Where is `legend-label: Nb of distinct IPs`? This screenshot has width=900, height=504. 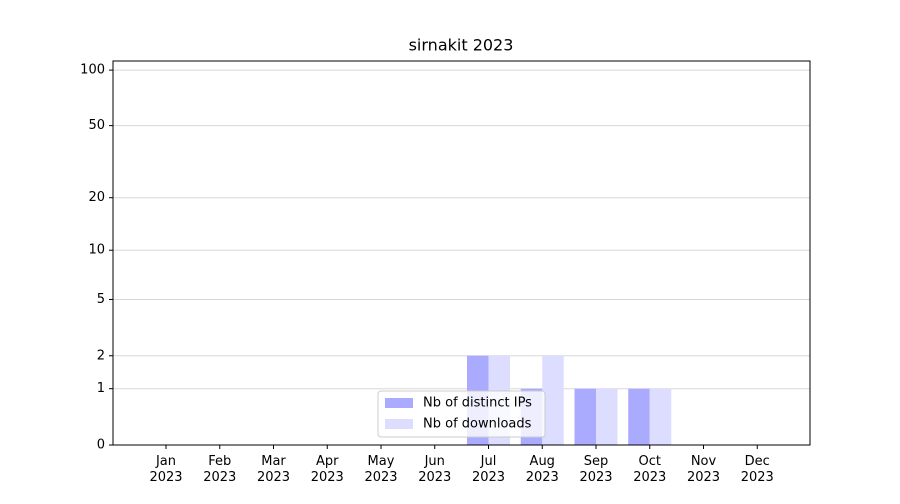 legend-label: Nb of distinct IPs is located at coordinates (477, 403).